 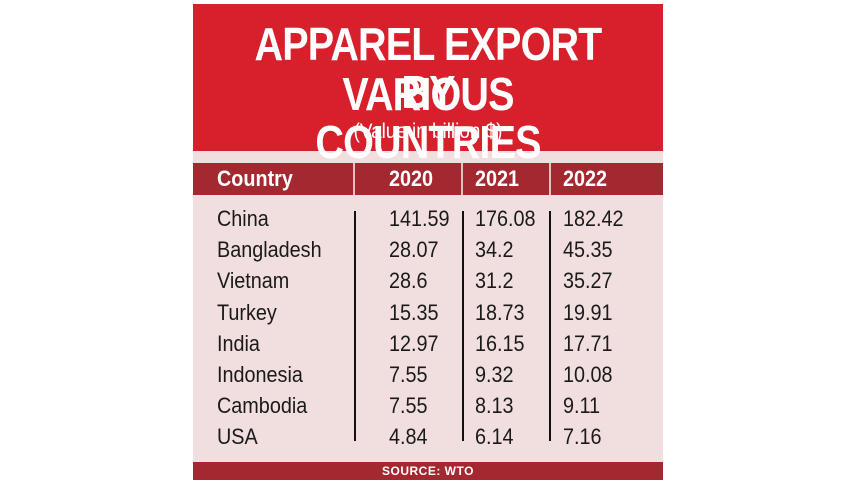 I want to click on table-row: India 12.97 16.15 17.71, so click(x=428, y=343).